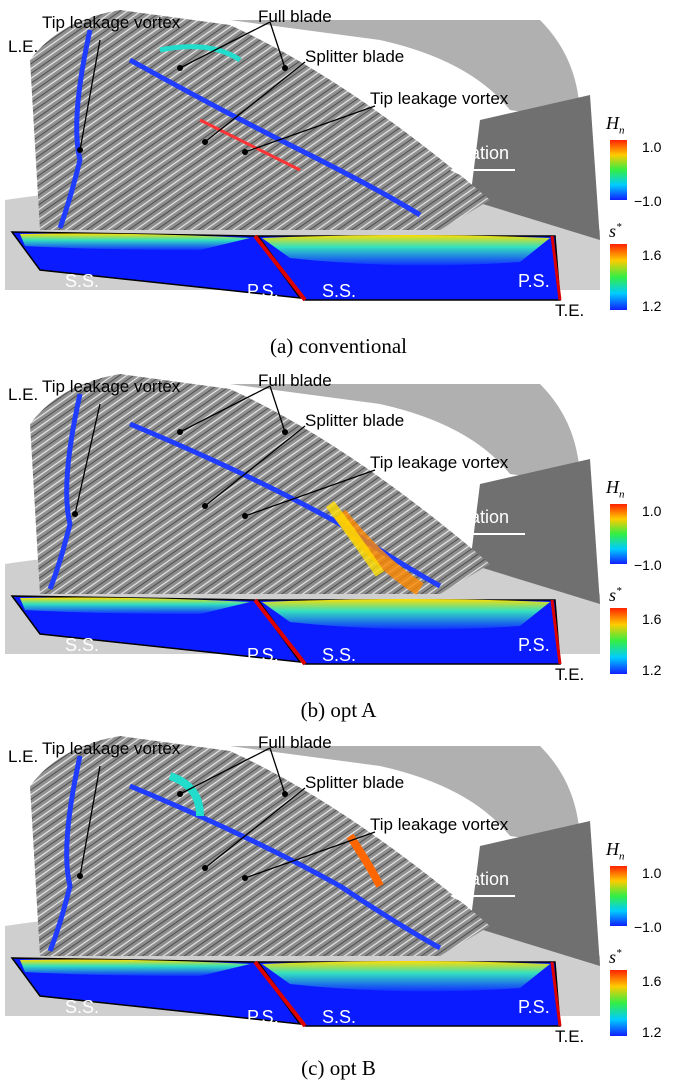 The image size is (677, 1088). I want to click on caption-c: (c) opt B, so click(338, 1068).